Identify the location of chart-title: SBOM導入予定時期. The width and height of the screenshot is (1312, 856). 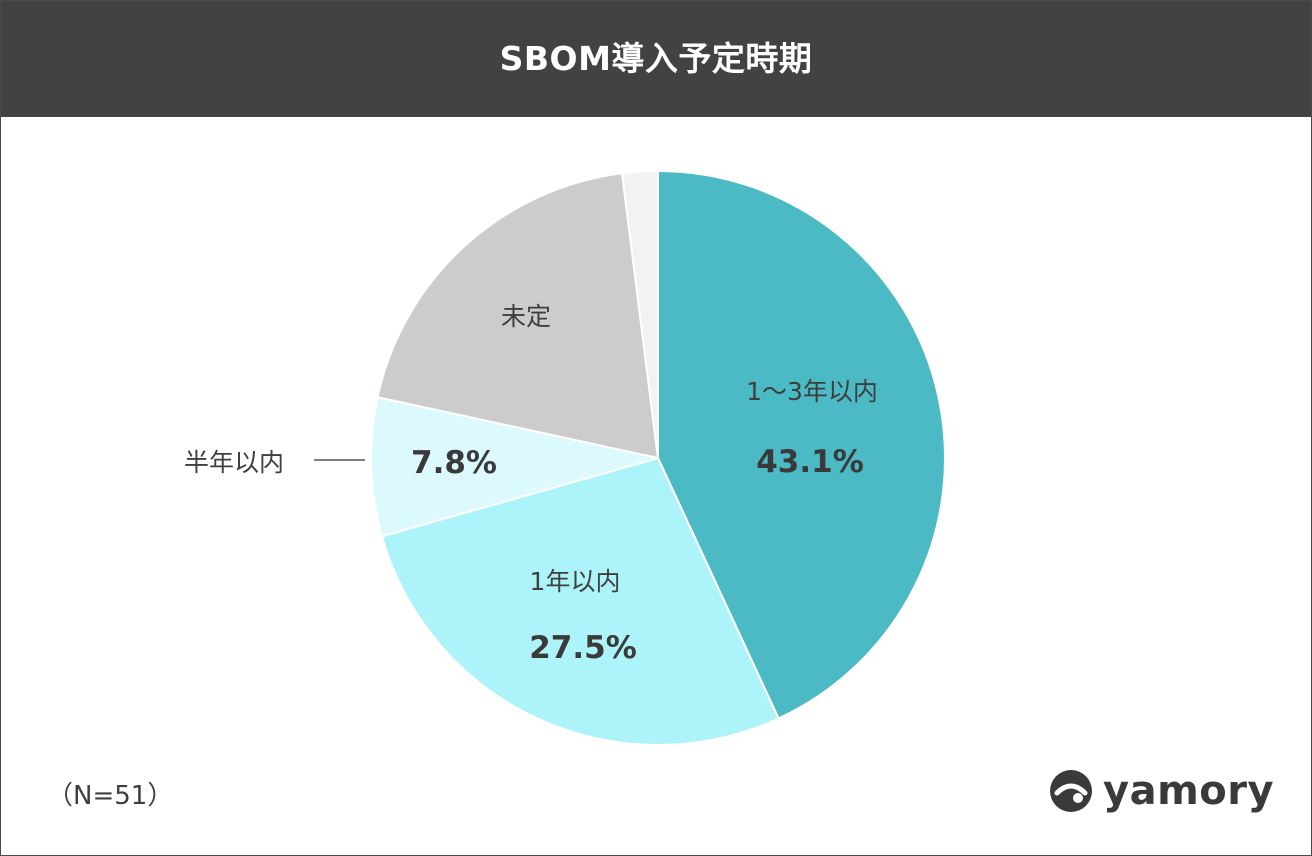
(656, 58).